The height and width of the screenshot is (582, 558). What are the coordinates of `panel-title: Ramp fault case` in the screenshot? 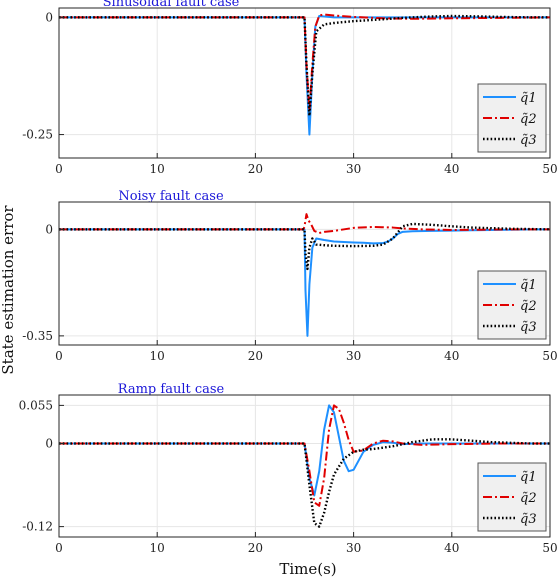 It's located at (171, 389).